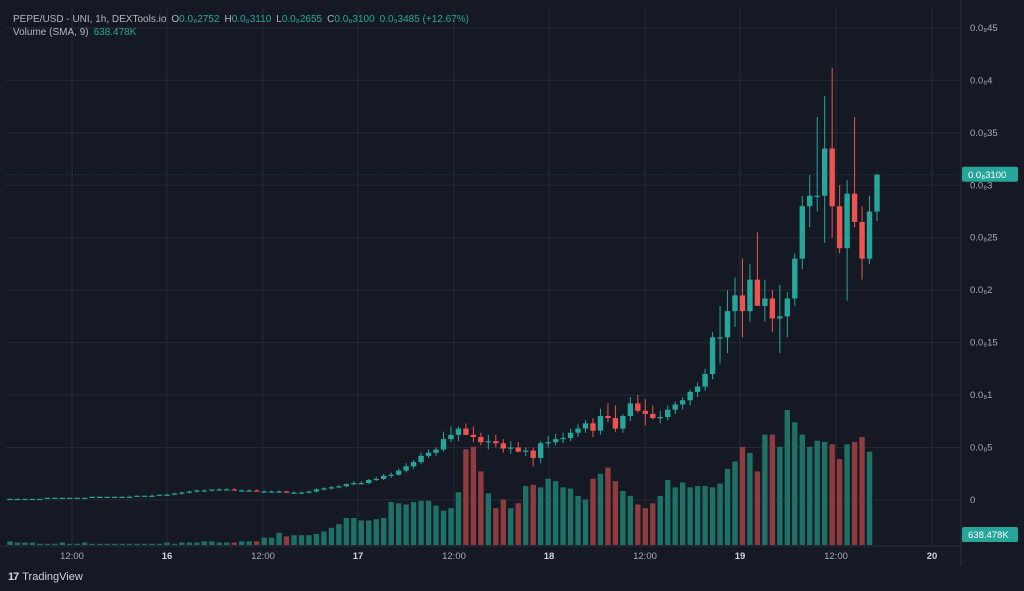 The image size is (1024, 591). Describe the element at coordinates (981, 290) in the screenshot. I see `y-tick-label: 0.0₈2` at that location.